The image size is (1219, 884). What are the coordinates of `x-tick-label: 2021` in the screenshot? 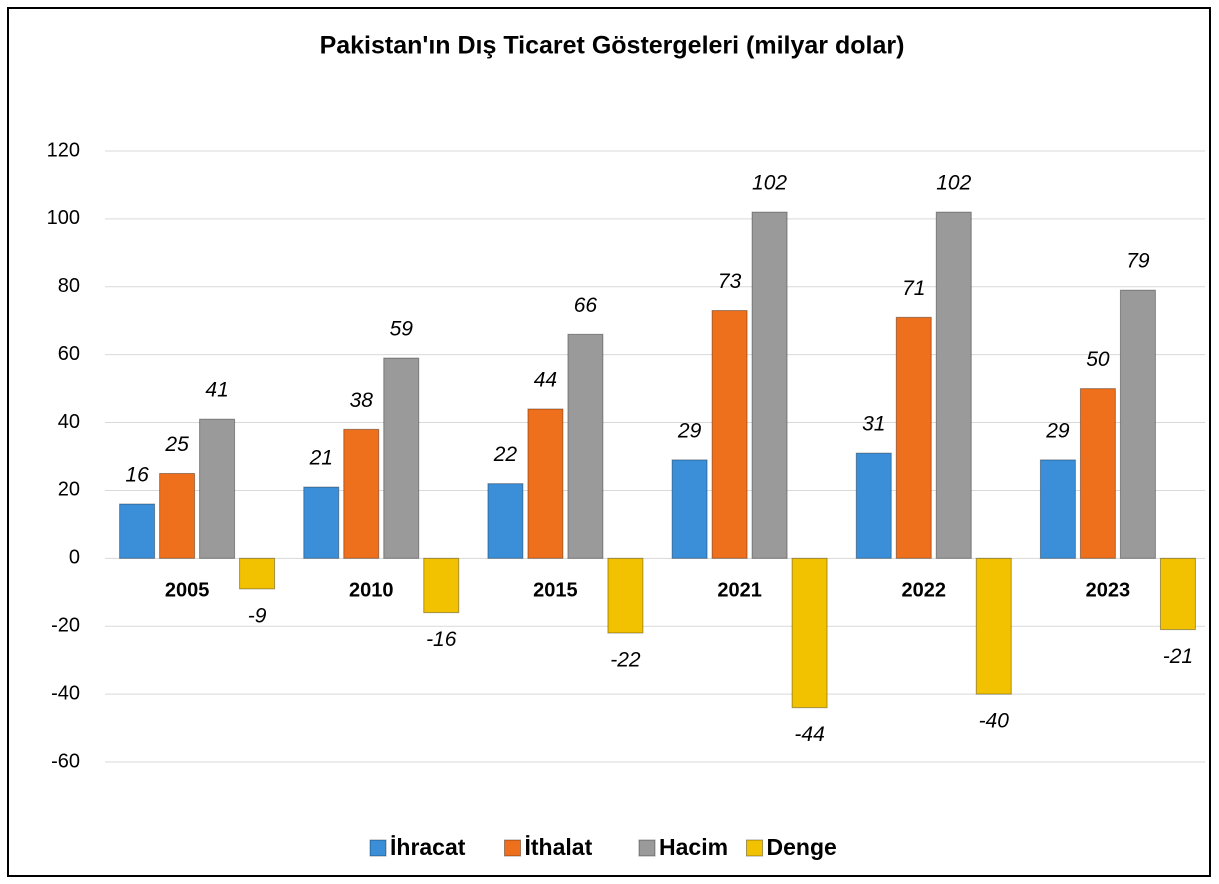 It's located at (739, 590).